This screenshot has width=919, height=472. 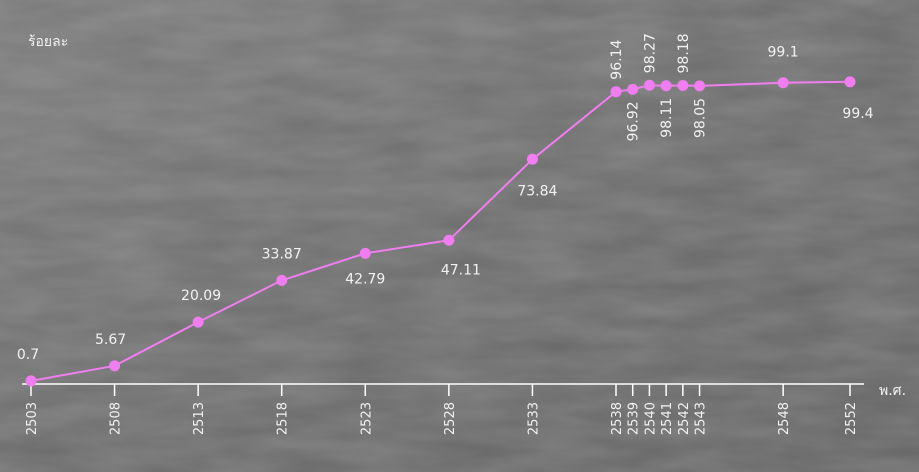 What do you see at coordinates (28, 355) in the screenshot?
I see `data-label-2503: 0.7` at bounding box center [28, 355].